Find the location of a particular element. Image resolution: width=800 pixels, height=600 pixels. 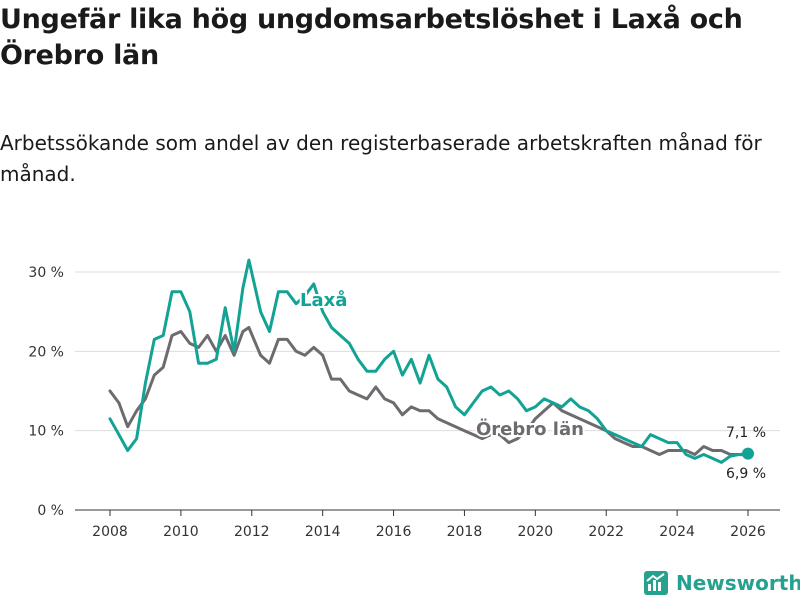

x-tick-label: 2026 is located at coordinates (748, 532).